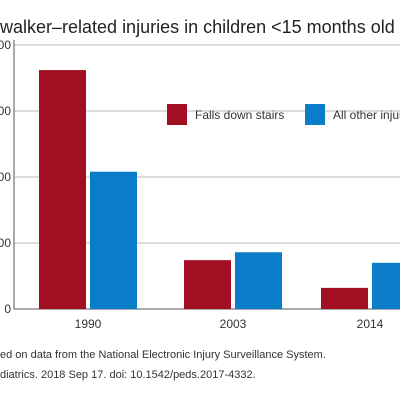 This screenshot has height=400, width=400. Describe the element at coordinates (233, 324) in the screenshot. I see `x-tick-label: 2003` at that location.